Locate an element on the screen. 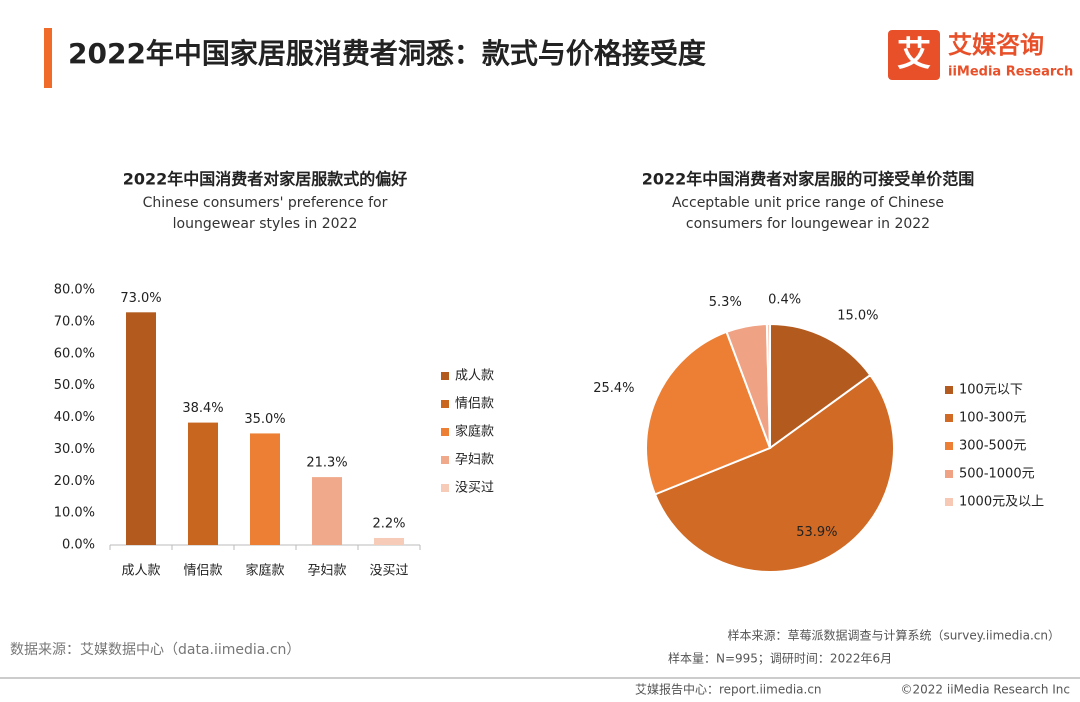 This screenshot has height=702, width=1080. y-tick-label: 30.0% is located at coordinates (74, 449).